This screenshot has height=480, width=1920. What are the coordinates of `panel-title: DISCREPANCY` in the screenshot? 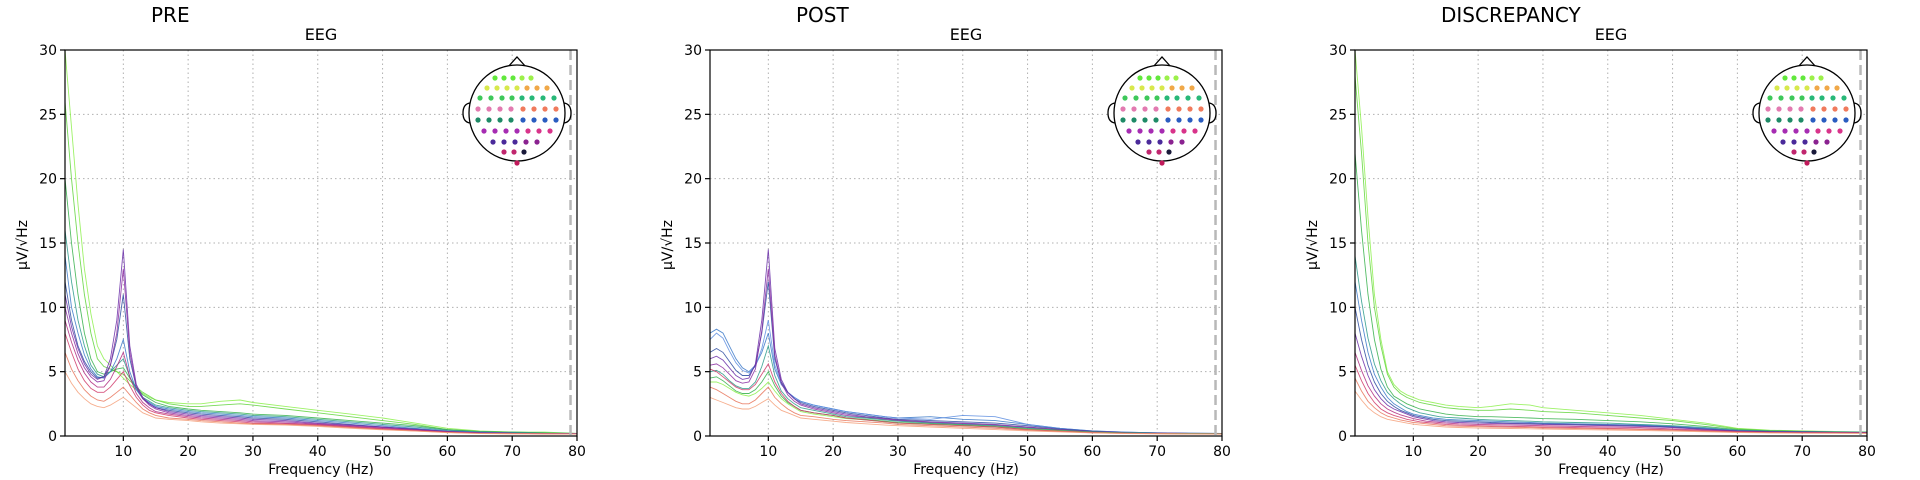 It's located at (1511, 15).